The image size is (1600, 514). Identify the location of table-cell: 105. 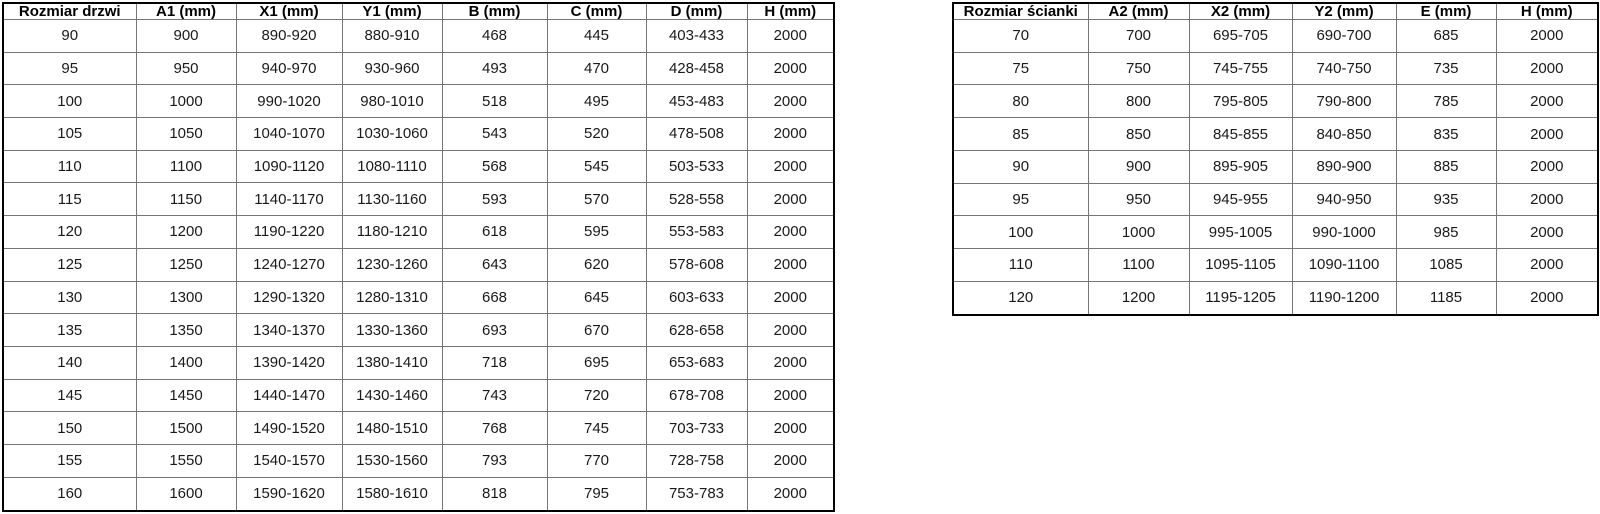
(69, 134).